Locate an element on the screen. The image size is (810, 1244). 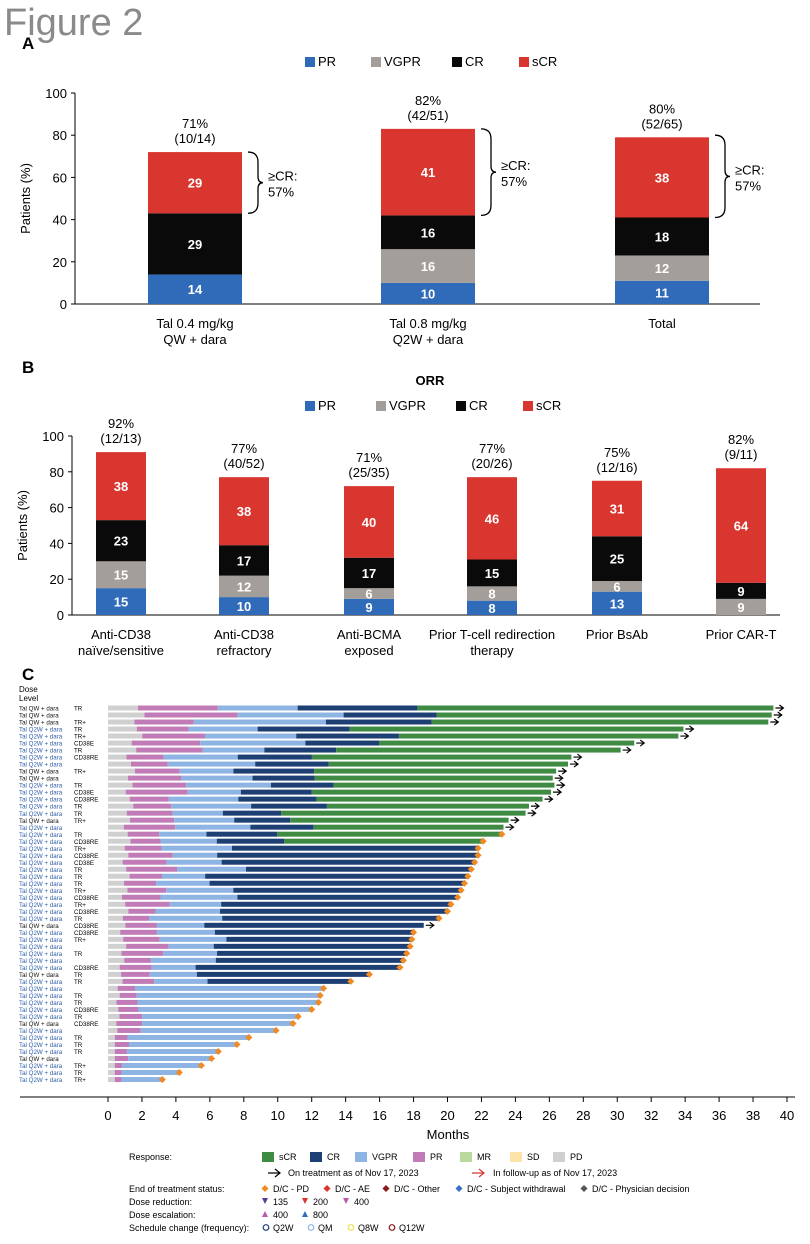
panel-b-bar-vgpr is located at coordinates (244, 586).